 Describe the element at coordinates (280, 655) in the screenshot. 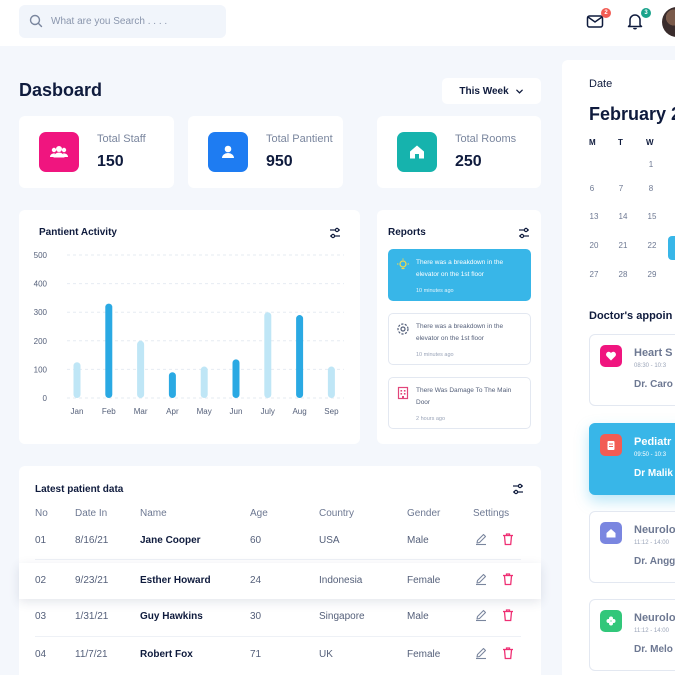

I see `table-row: 04 11/7/21 Robert Fox 71 UK Female` at that location.